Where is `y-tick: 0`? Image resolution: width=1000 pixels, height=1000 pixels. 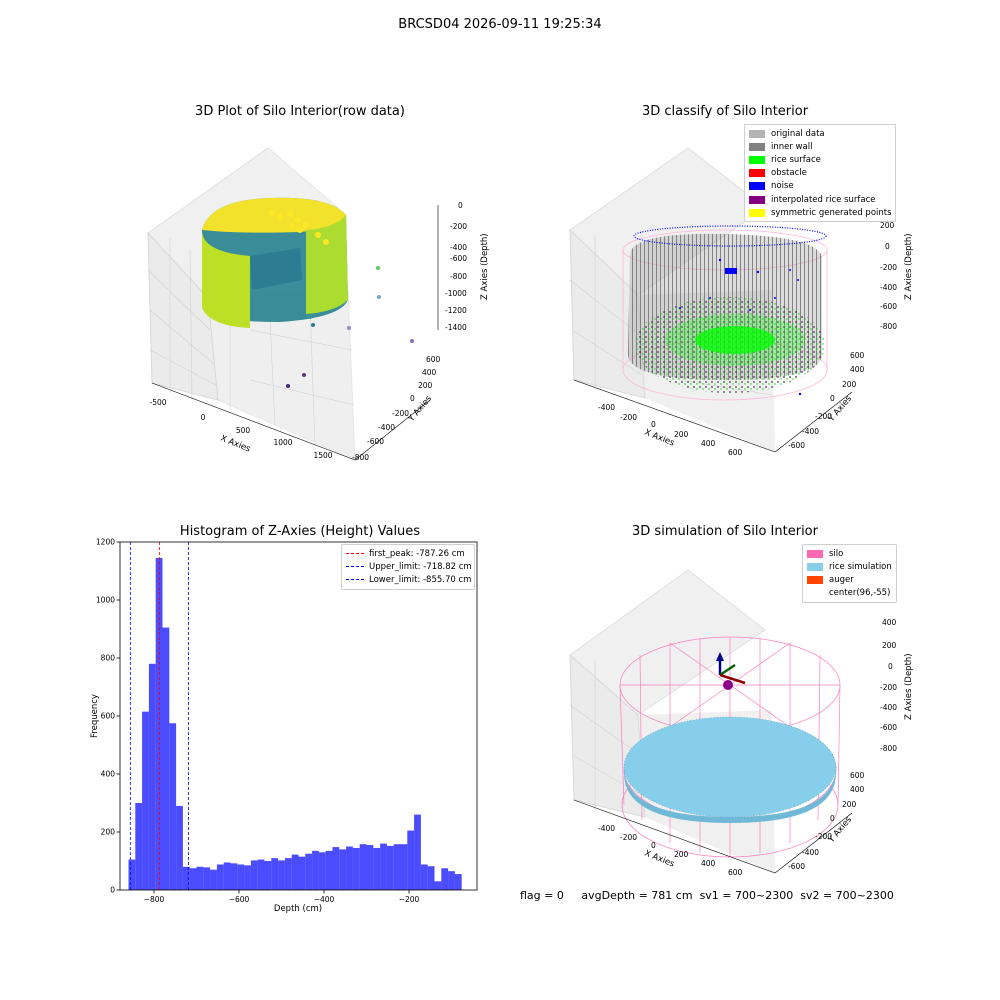 y-tick: 0 is located at coordinates (832, 818).